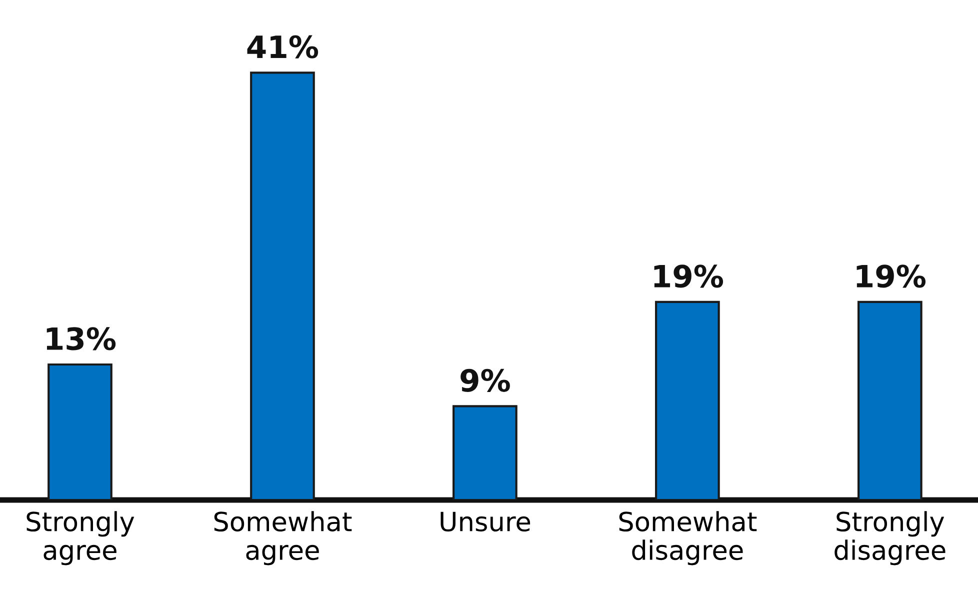  Describe the element at coordinates (688, 538) in the screenshot. I see `x-tick-label: Somewhat disagree` at that location.